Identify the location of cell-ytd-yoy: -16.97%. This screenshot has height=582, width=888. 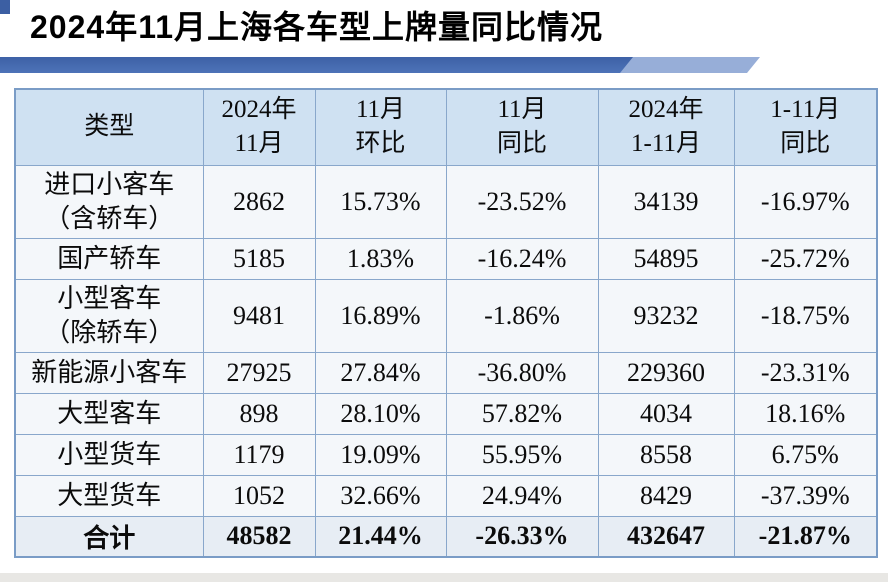
(805, 201).